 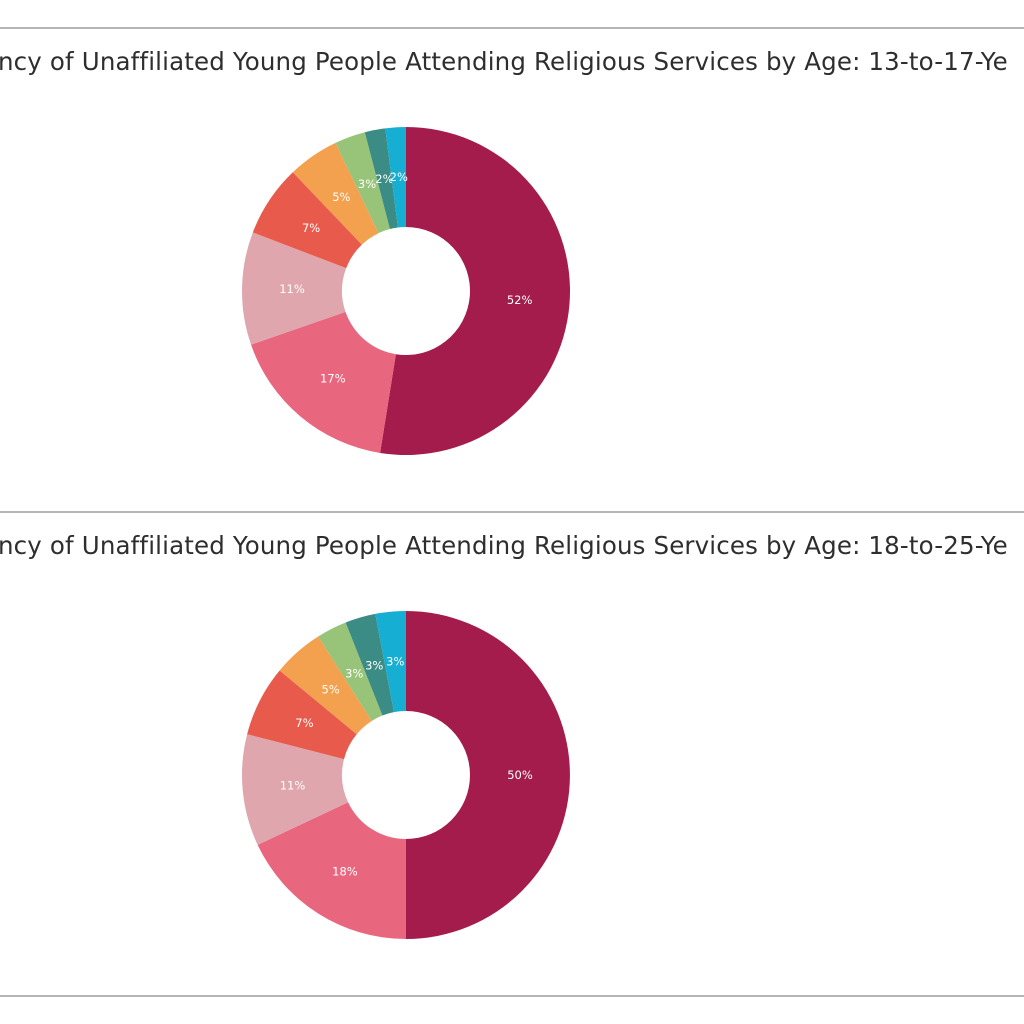 I want to click on slice-label-1: 17%, so click(x=333, y=378).